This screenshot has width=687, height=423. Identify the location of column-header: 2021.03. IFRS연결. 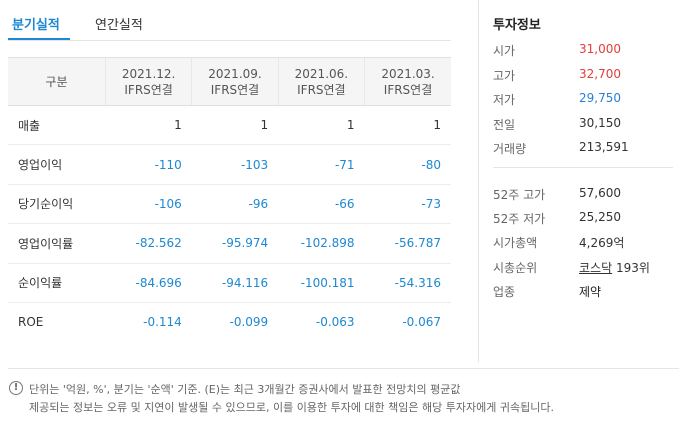
(407, 81).